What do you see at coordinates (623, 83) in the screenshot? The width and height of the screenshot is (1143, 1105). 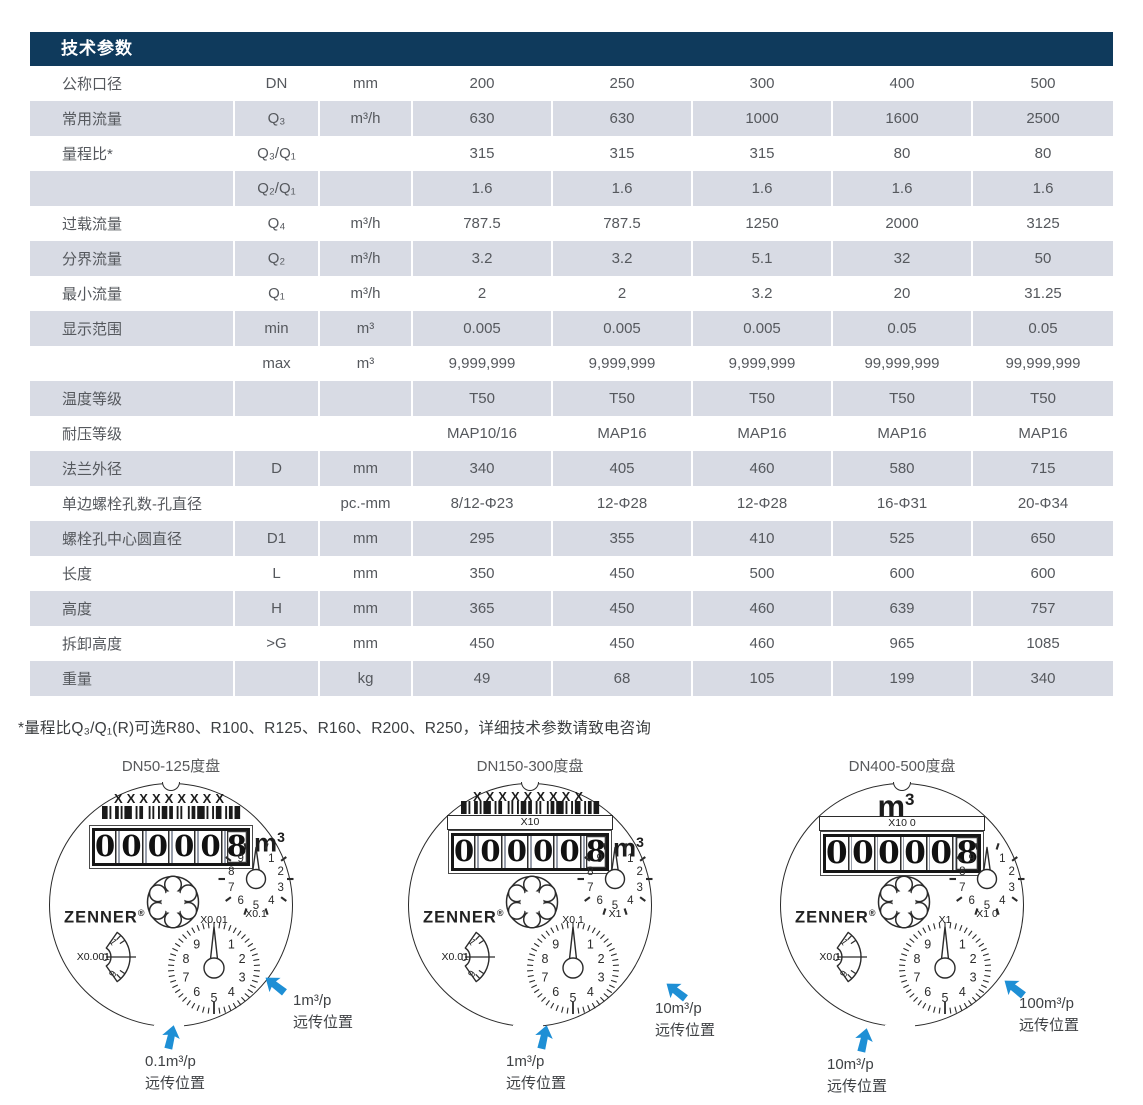 I see `row-value: 250` at bounding box center [623, 83].